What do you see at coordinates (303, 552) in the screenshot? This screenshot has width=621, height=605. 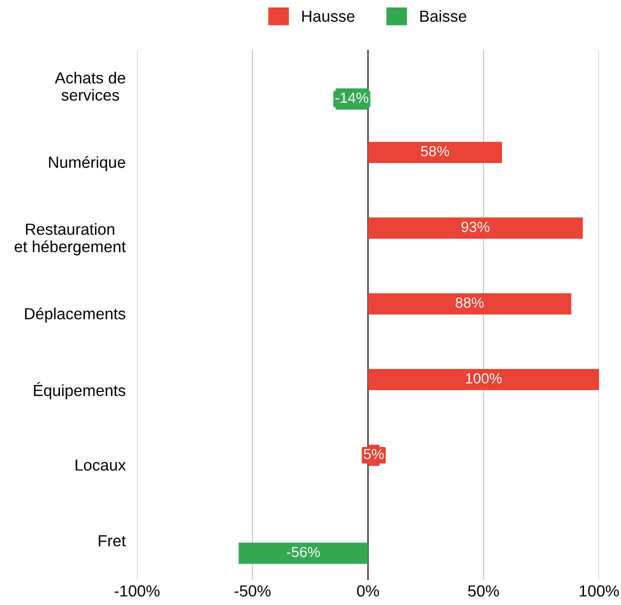 I see `data-label: -56%` at bounding box center [303, 552].